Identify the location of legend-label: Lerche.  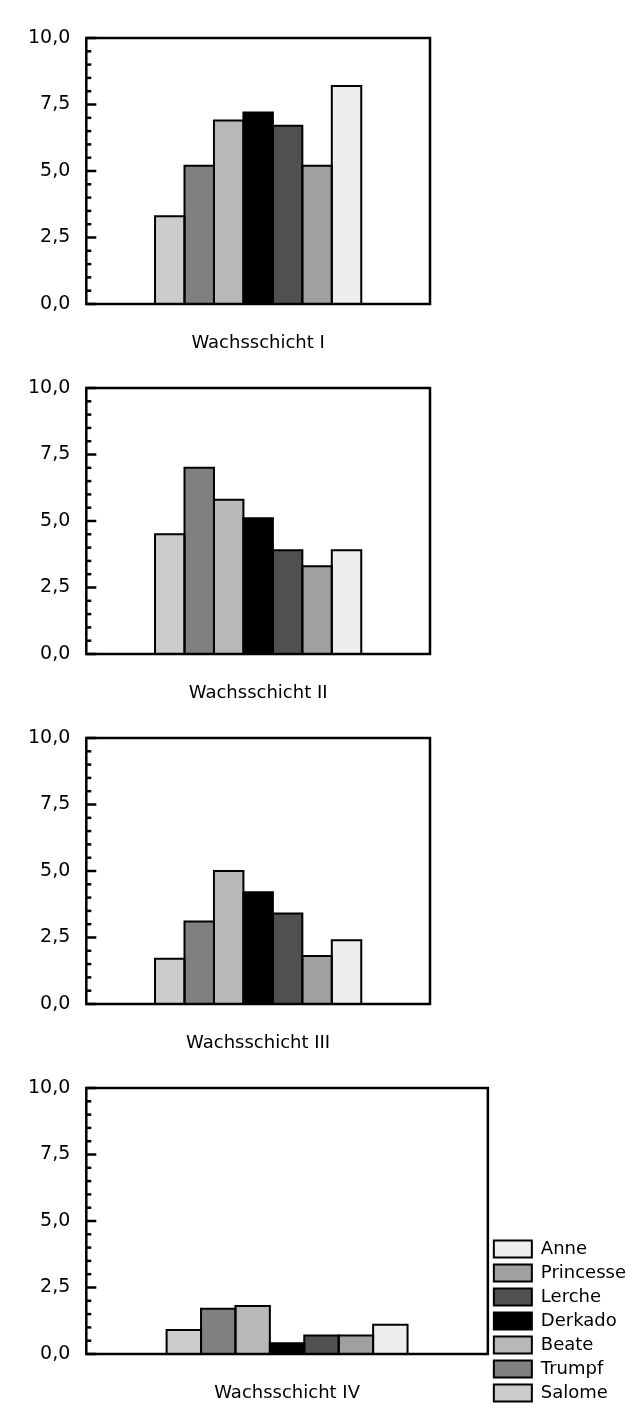
(571, 1295).